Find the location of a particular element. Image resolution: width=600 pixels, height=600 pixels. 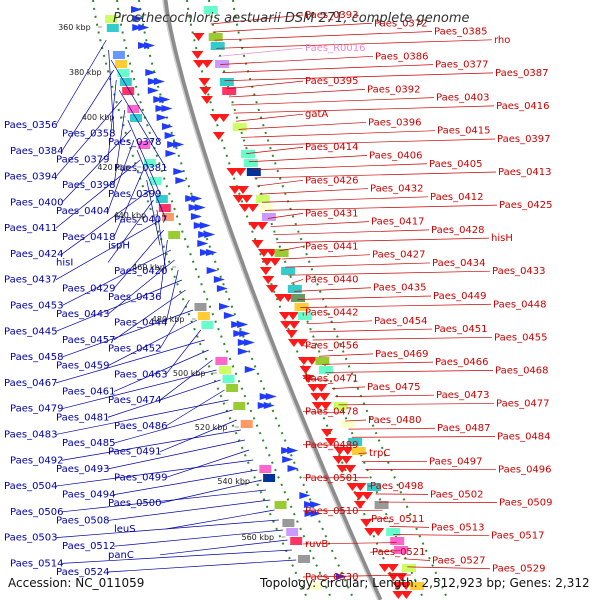

right-gene-label: Paes_0387 is located at coordinates (522, 73).